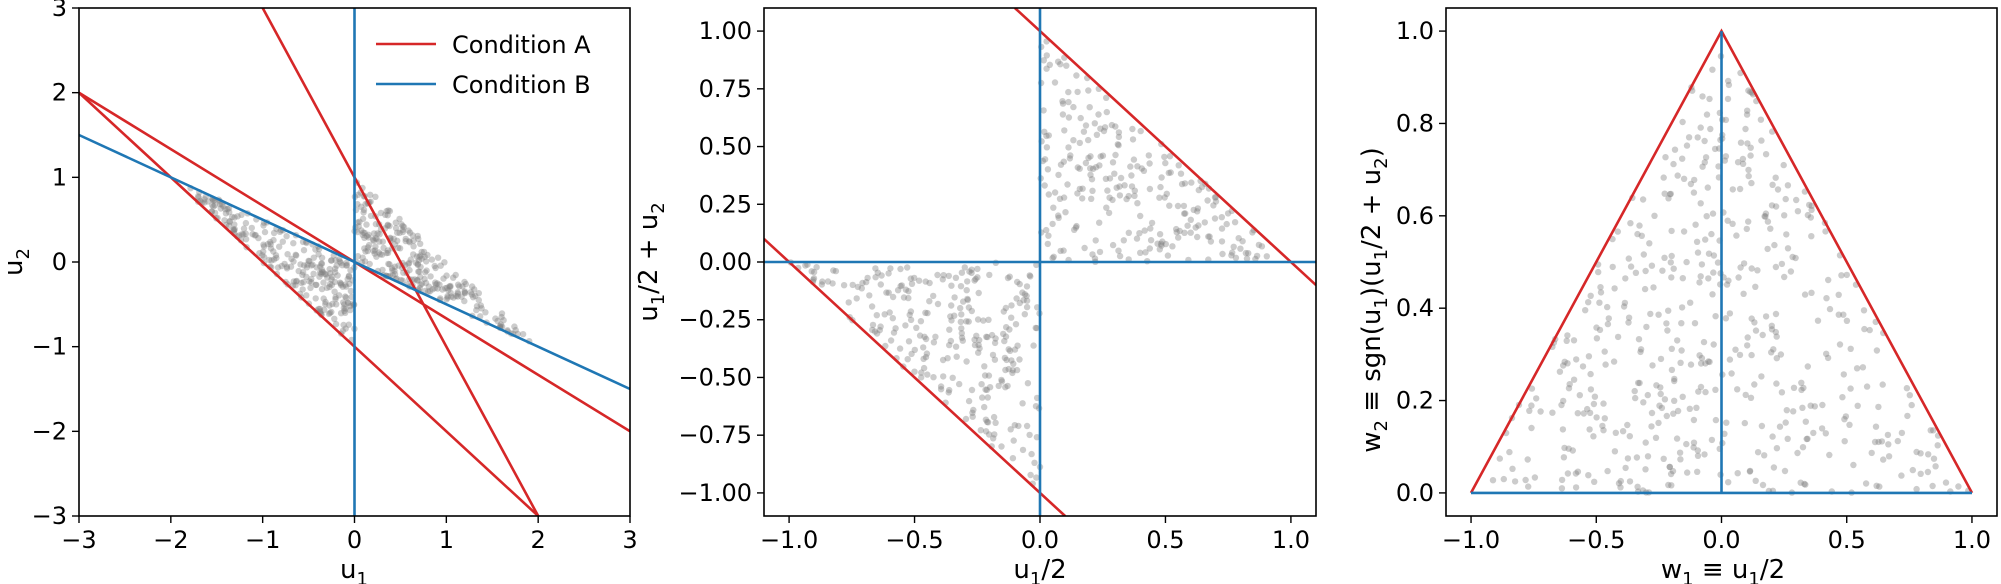  Describe the element at coordinates (521, 45) in the screenshot. I see `legend-label-condition-a: Condition A` at that location.